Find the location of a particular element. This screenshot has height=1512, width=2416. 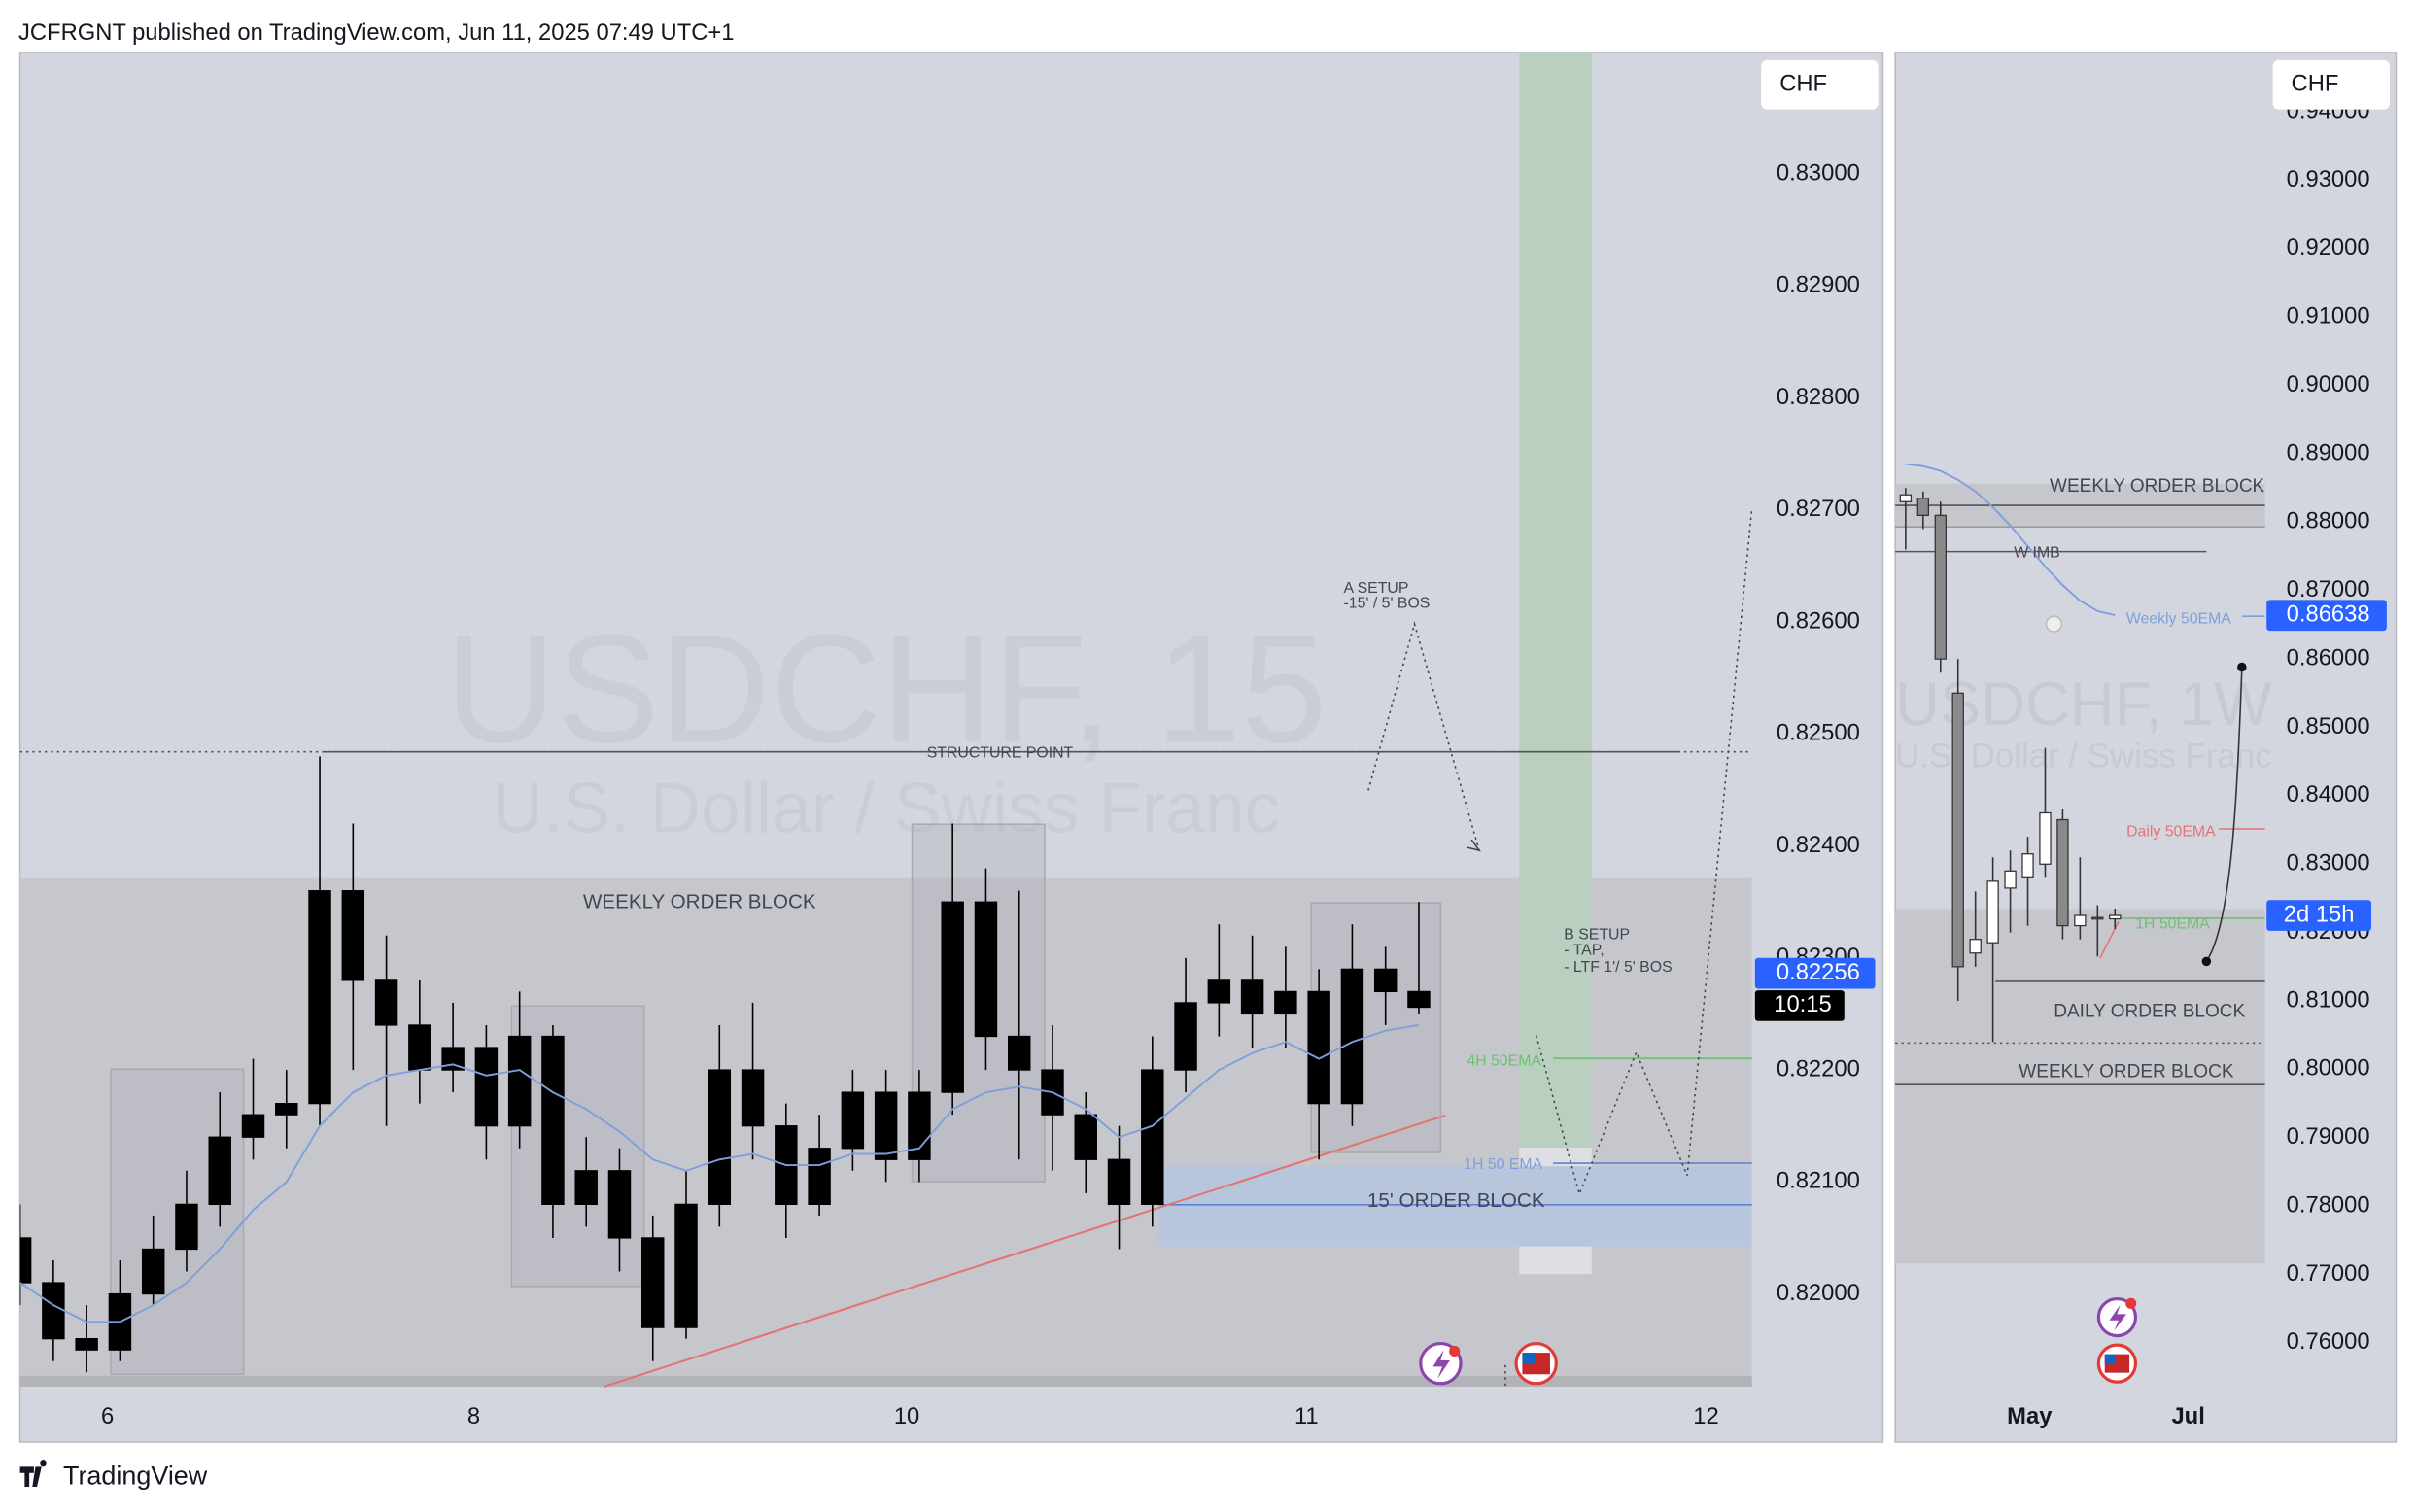

x-tick-label: Jul is located at coordinates (2187, 1416).